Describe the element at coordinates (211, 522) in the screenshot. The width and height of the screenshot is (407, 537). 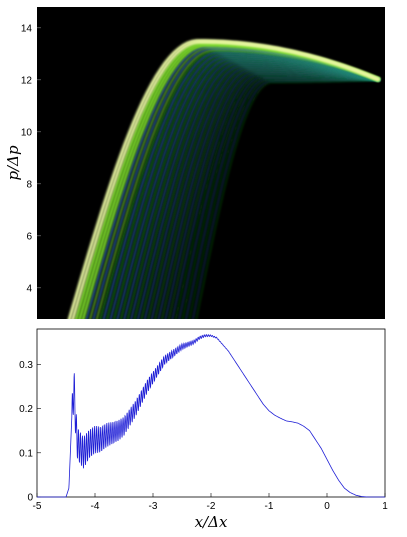
I see `density-x-label: x/Δx` at that location.